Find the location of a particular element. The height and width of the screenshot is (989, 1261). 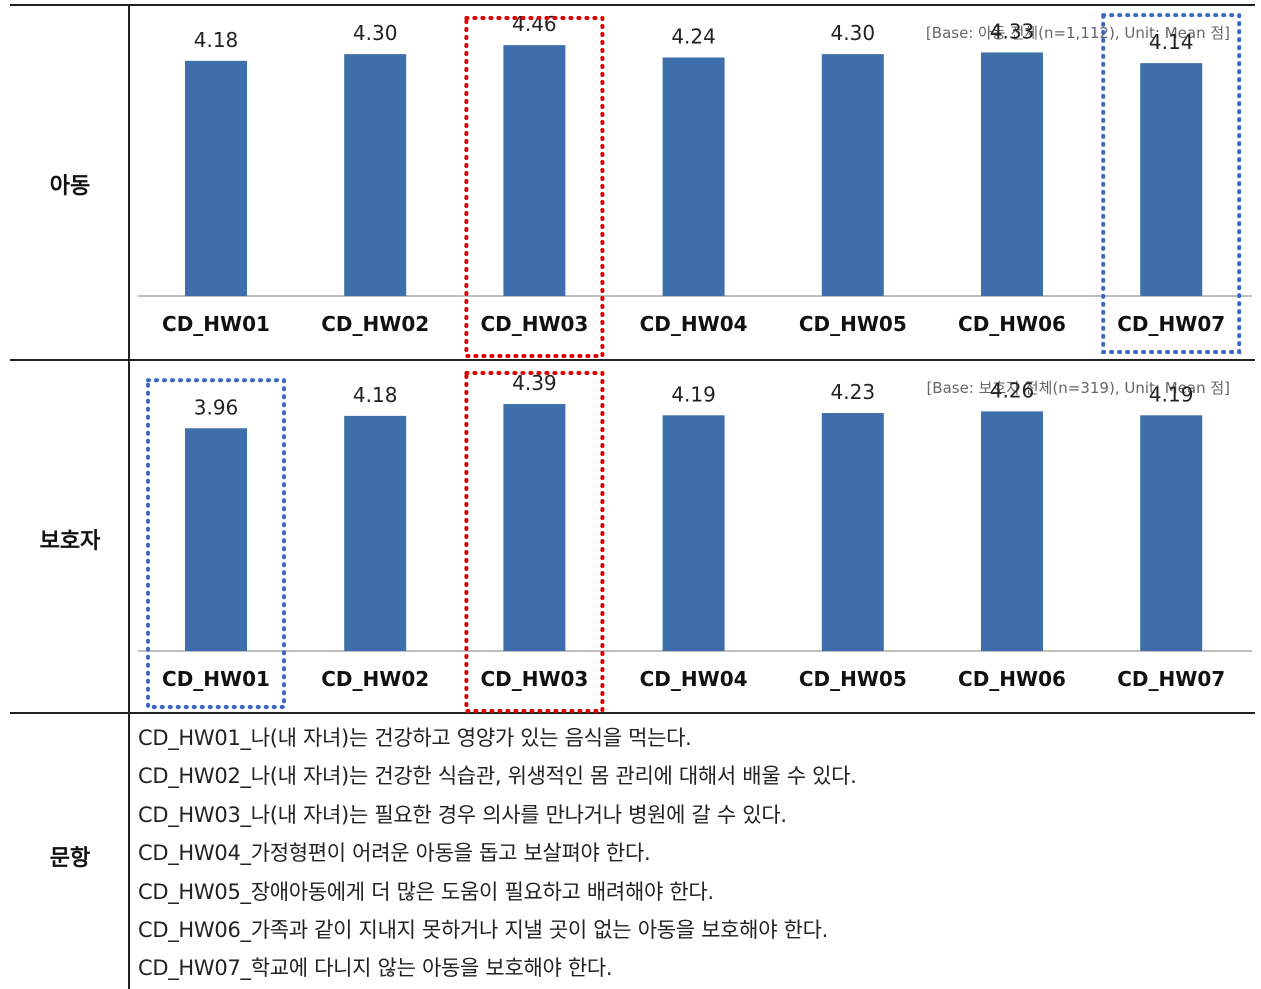

data-label: 4.23 is located at coordinates (853, 392).